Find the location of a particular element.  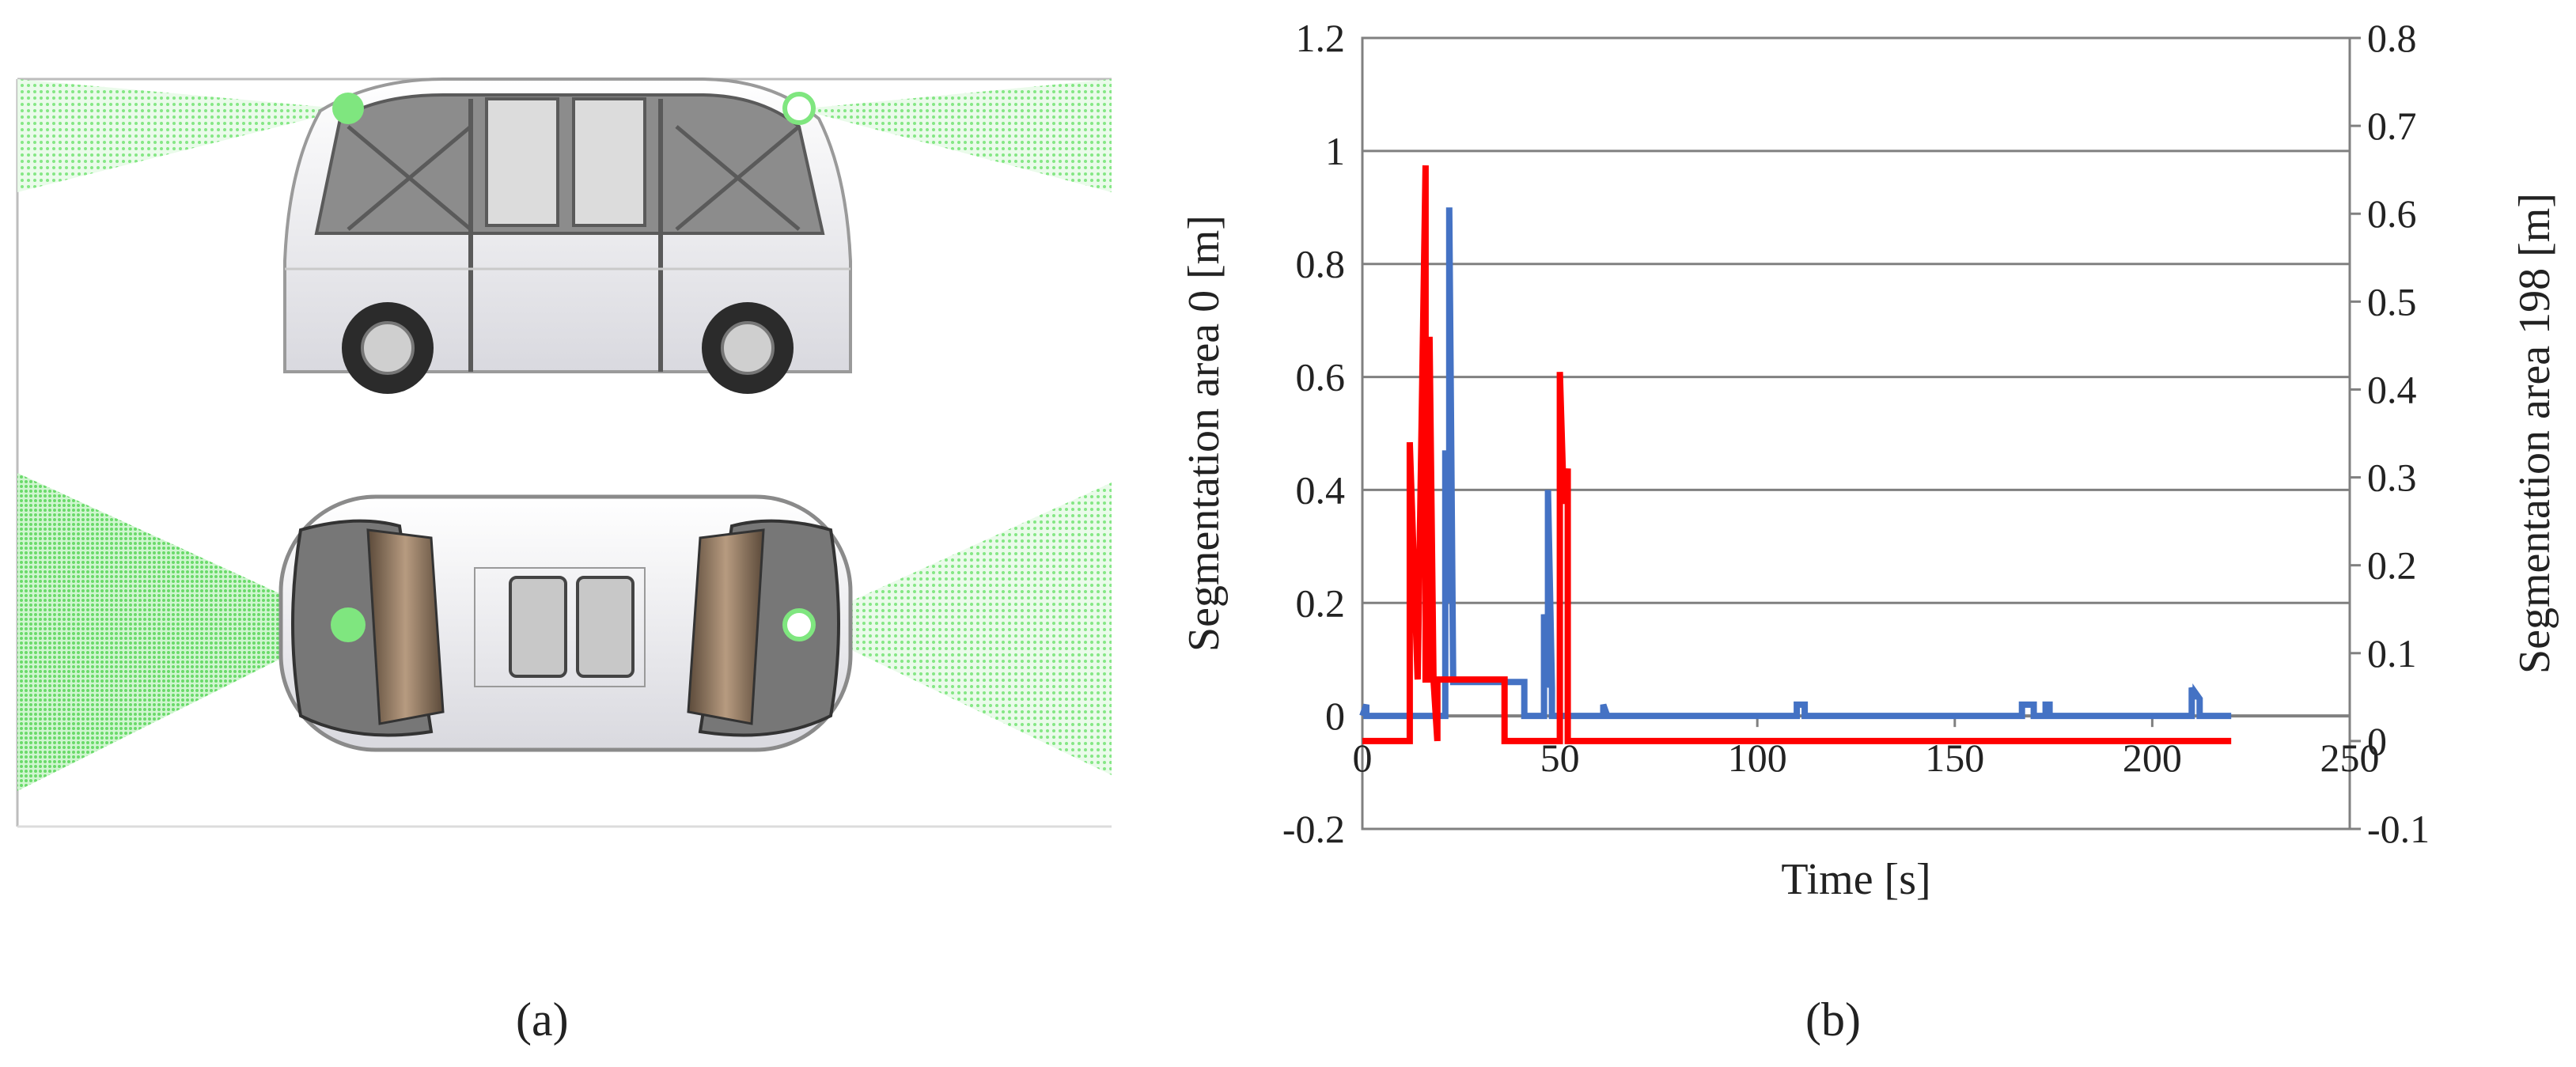

y-tick-label: 0.2 is located at coordinates (1321, 603).